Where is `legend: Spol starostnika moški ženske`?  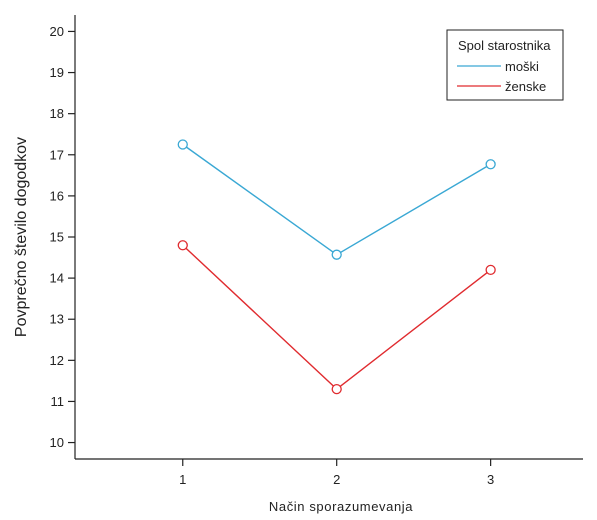
legend: Spol starostnika moški ženske is located at coordinates (505, 65).